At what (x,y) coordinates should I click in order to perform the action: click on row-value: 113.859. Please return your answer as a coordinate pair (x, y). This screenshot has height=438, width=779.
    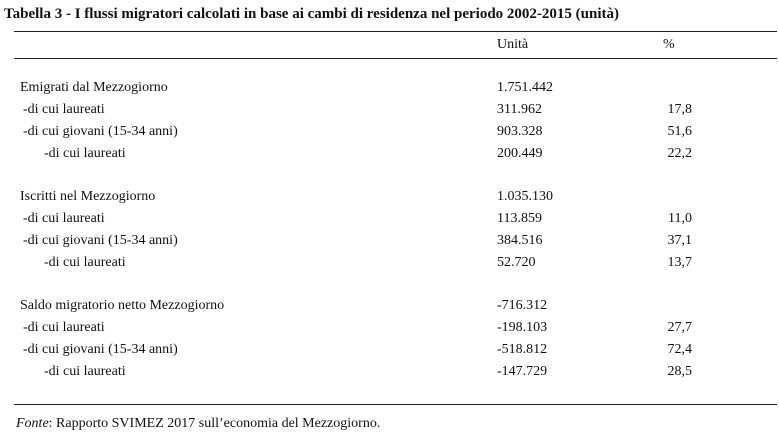
    Looking at the image, I should click on (519, 218).